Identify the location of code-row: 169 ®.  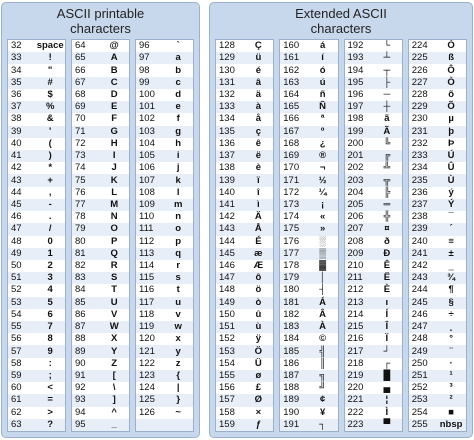
(309, 156).